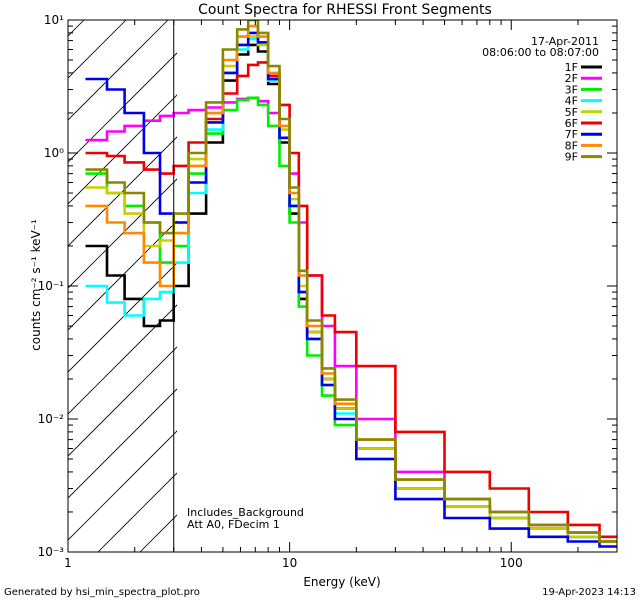 The image size is (640, 600). Describe the element at coordinates (571, 67) in the screenshot. I see `legend-label-1f: 1F` at that location.